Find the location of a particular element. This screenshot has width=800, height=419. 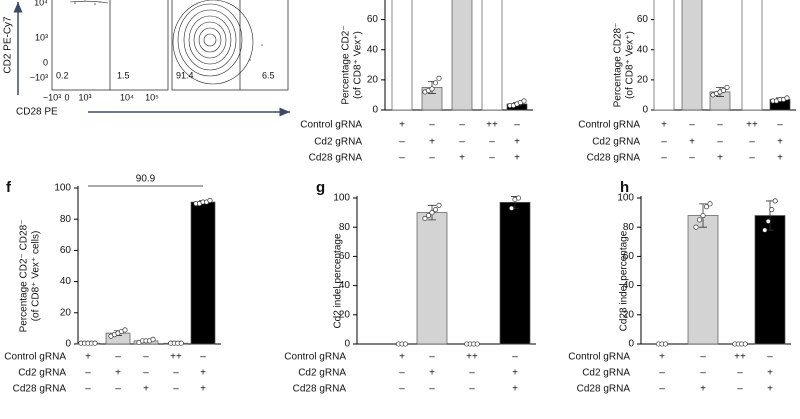

condition-label: Cd28 gRNA is located at coordinates (40, 389).